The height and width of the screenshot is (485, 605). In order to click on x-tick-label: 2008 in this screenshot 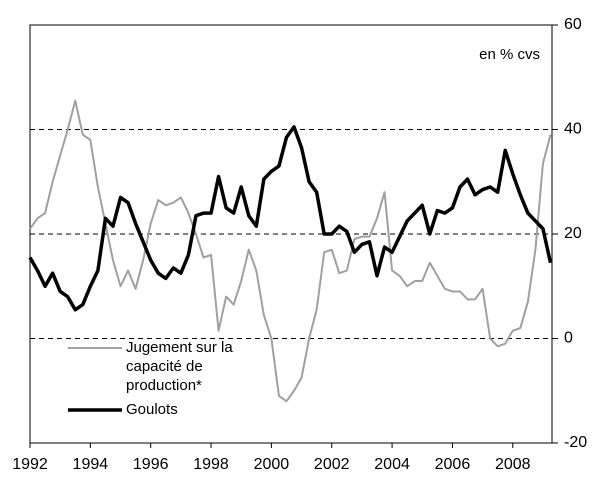, I will do `click(513, 464)`.